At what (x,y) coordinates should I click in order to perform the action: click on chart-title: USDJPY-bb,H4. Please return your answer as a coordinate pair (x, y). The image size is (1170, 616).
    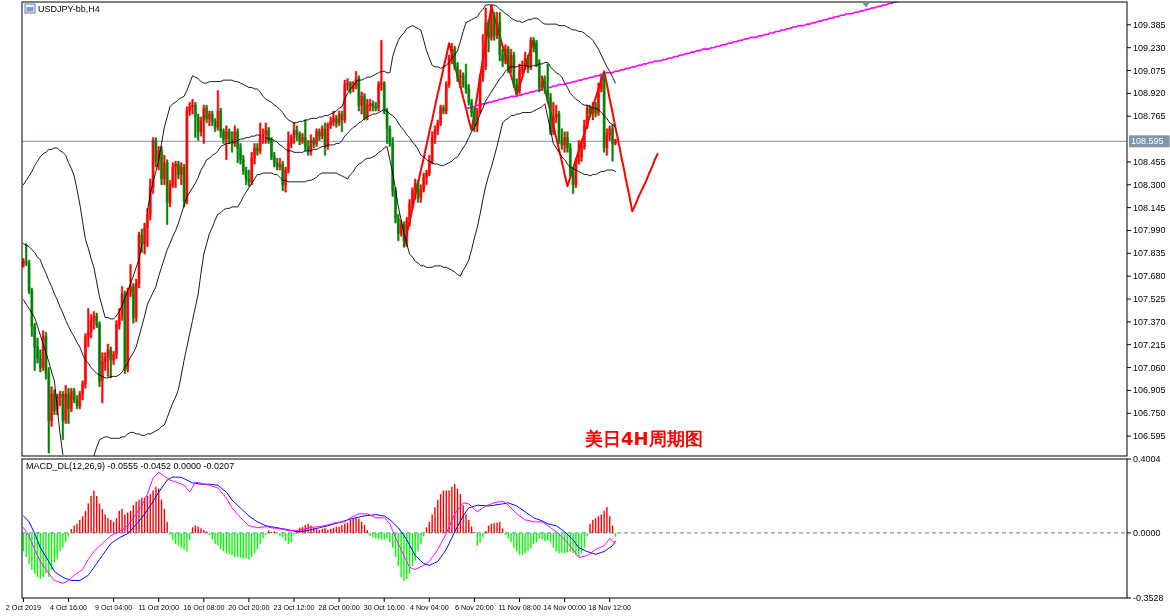
    Looking at the image, I should click on (69, 9).